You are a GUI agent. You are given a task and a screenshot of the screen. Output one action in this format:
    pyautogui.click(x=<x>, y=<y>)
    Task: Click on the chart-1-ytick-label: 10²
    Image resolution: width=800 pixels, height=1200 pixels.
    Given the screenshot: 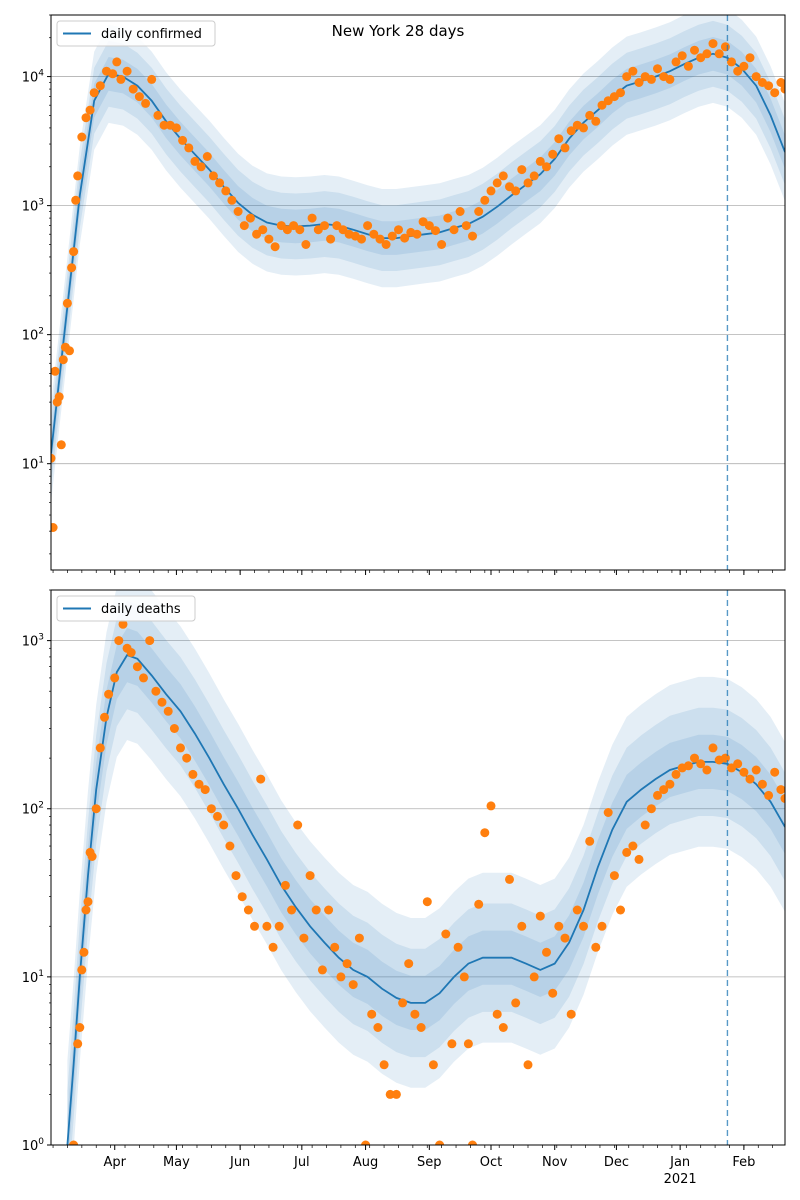 What is the action you would take?
    pyautogui.click(x=33, y=809)
    